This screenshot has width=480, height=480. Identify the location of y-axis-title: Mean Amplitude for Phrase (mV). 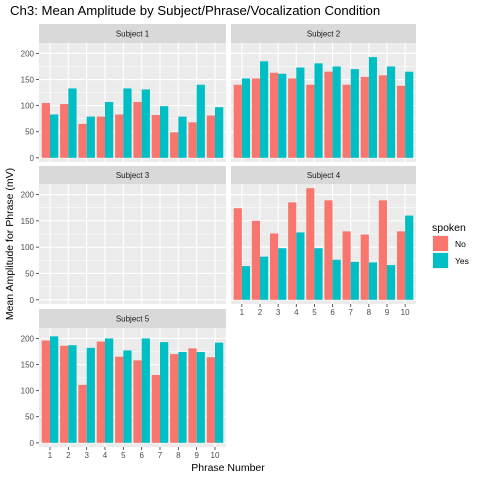
(10, 244).